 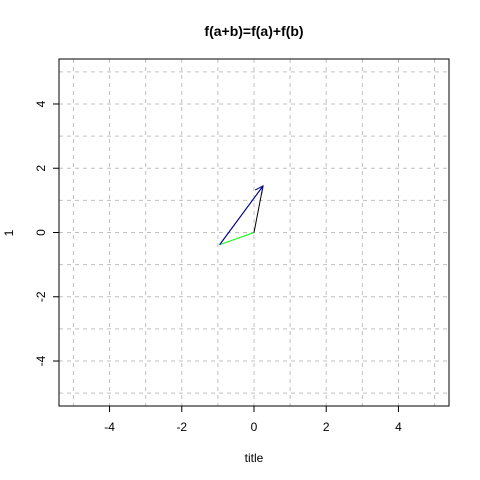 I want to click on chart-title: f(a+b)=f(a)+f(b), so click(x=253, y=31).